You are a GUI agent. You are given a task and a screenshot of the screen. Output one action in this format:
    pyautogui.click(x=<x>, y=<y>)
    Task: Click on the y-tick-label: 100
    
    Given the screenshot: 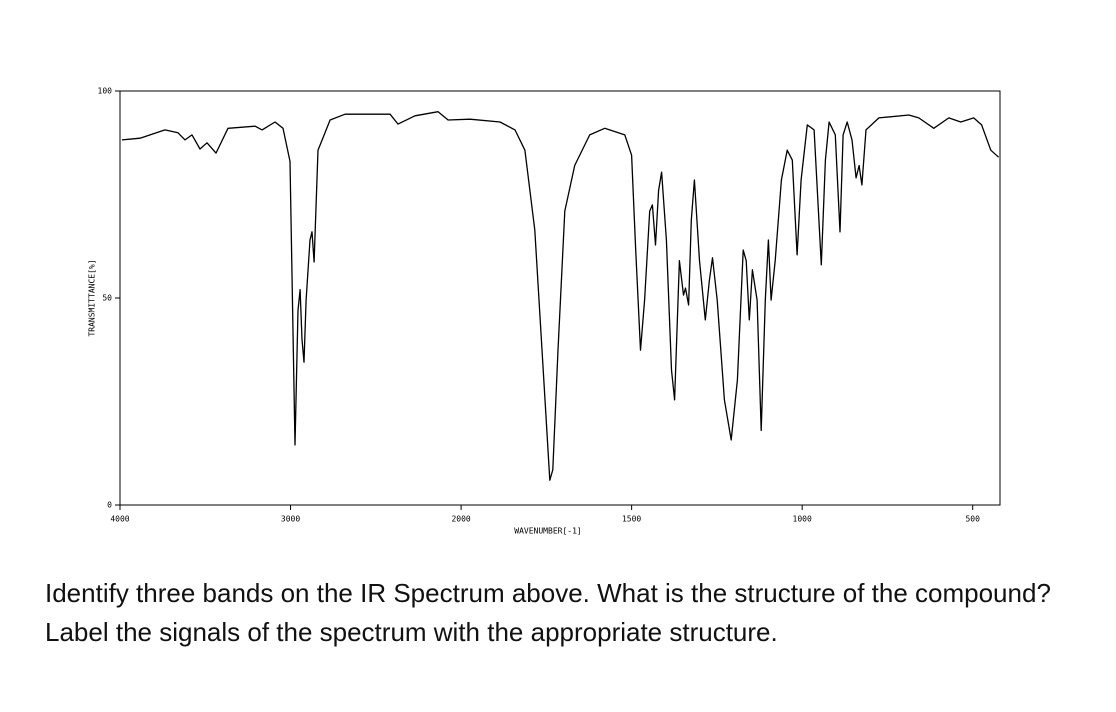 What is the action you would take?
    pyautogui.click(x=105, y=91)
    